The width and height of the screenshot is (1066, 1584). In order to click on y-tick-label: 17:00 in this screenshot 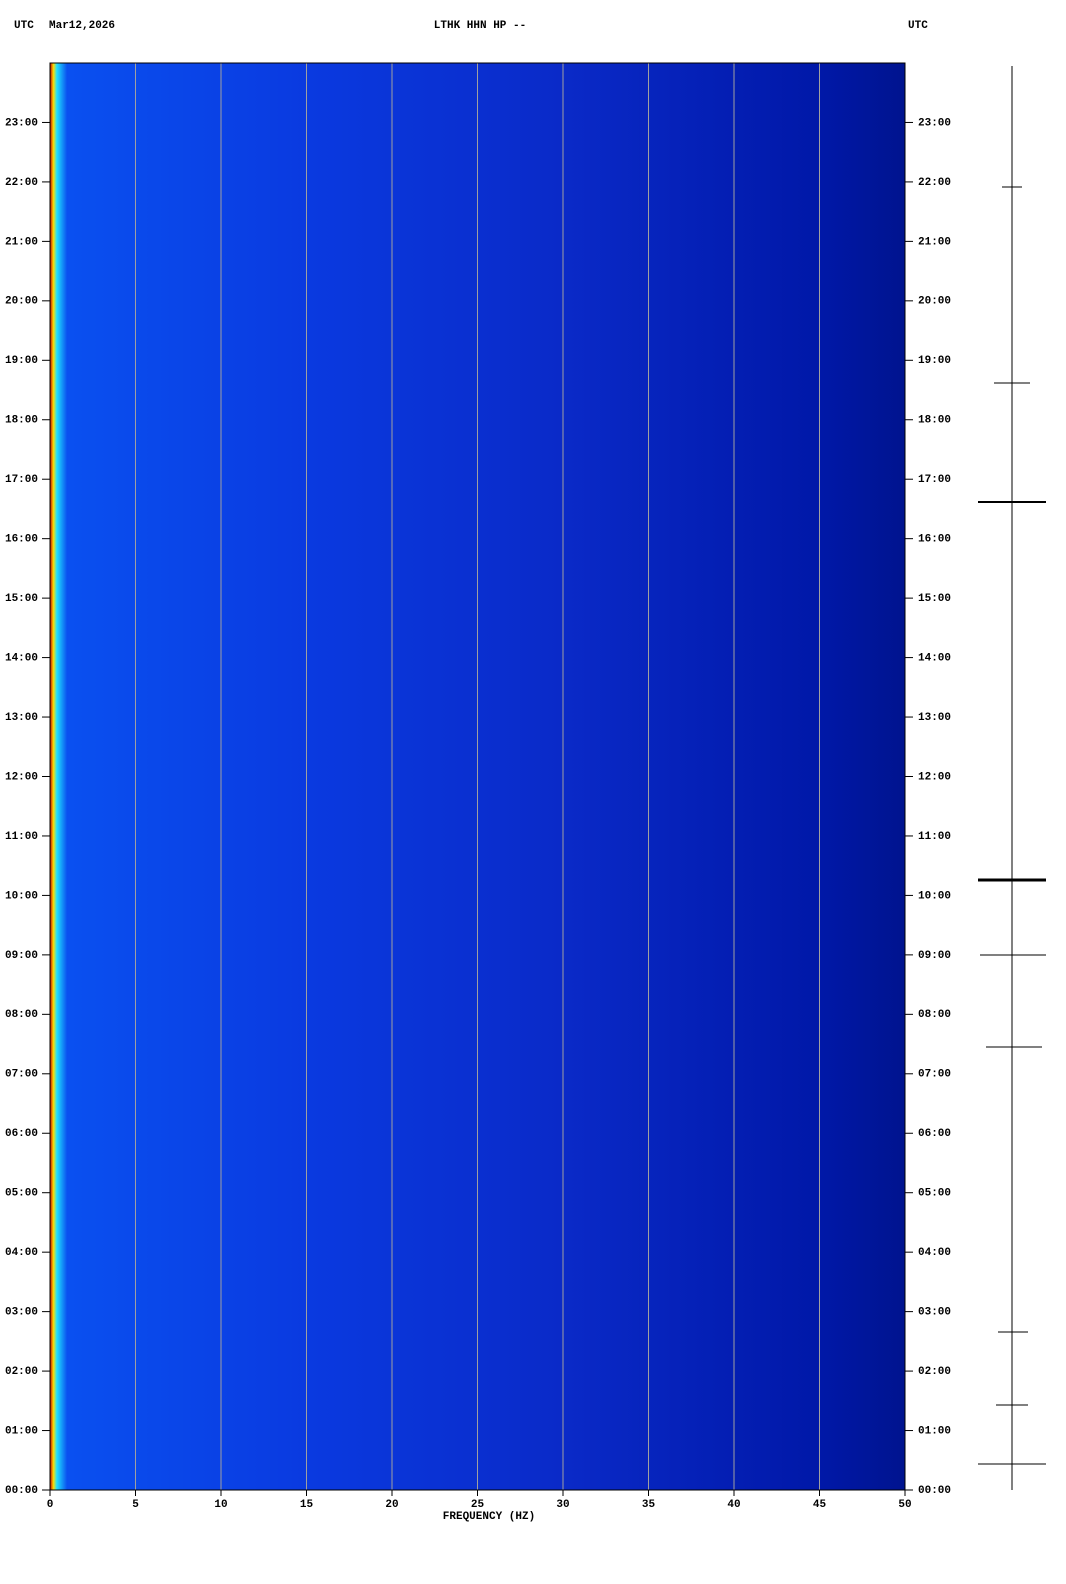, I will do `click(21, 480)`.